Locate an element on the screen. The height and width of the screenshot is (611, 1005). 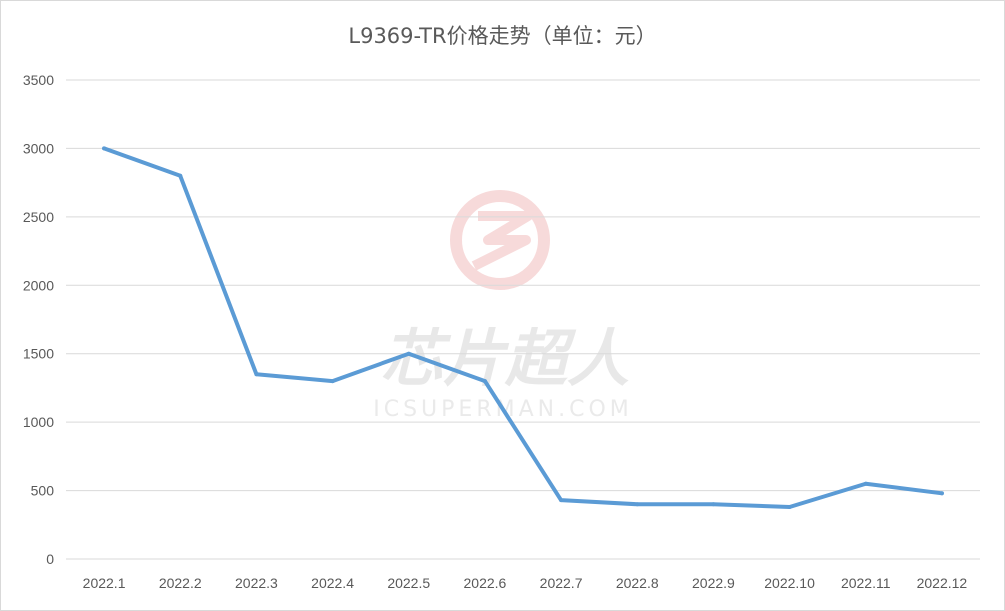
data-point-2022.10 is located at coordinates (789, 506).